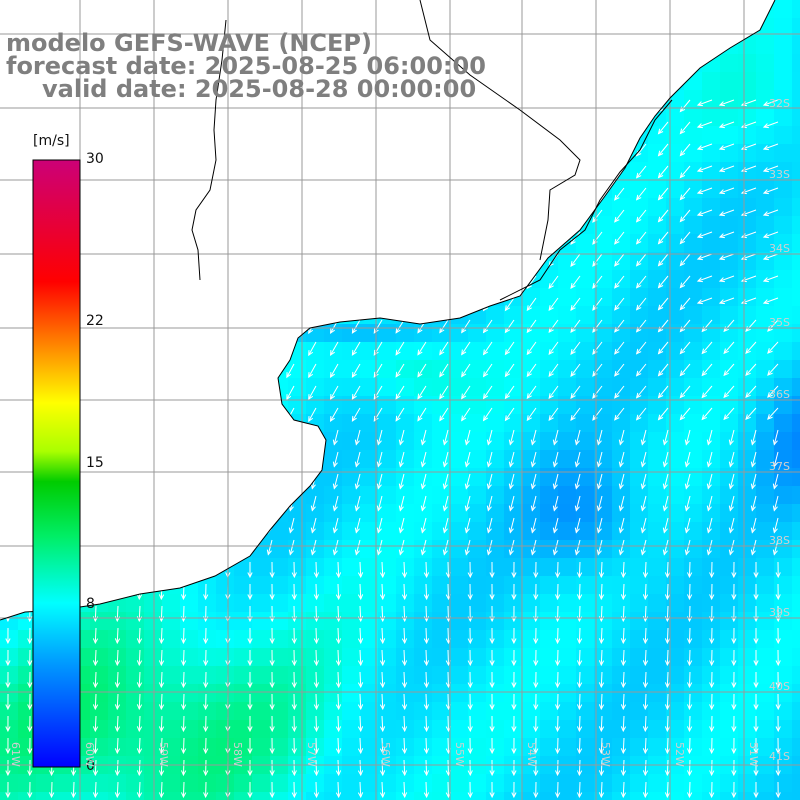 The image size is (800, 800). What do you see at coordinates (679, 754) in the screenshot?
I see `lon-label: 52W` at bounding box center [679, 754].